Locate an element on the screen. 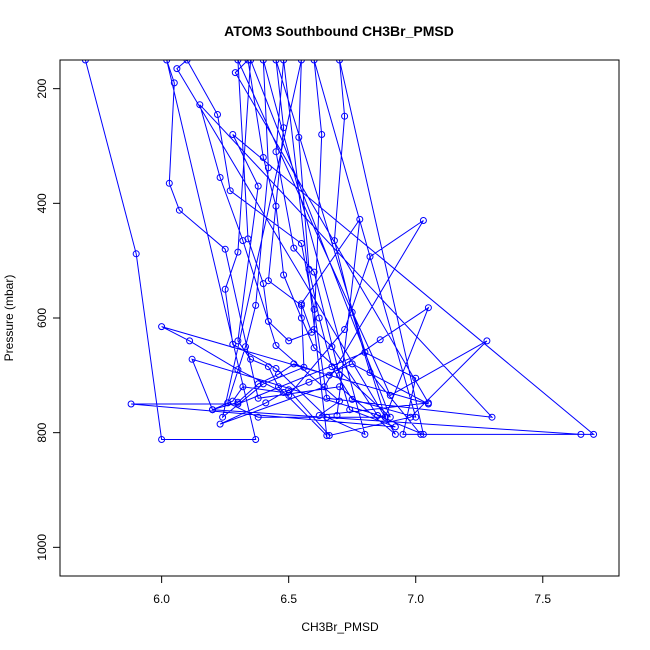  y-tick-label: 1000 is located at coordinates (42, 547).